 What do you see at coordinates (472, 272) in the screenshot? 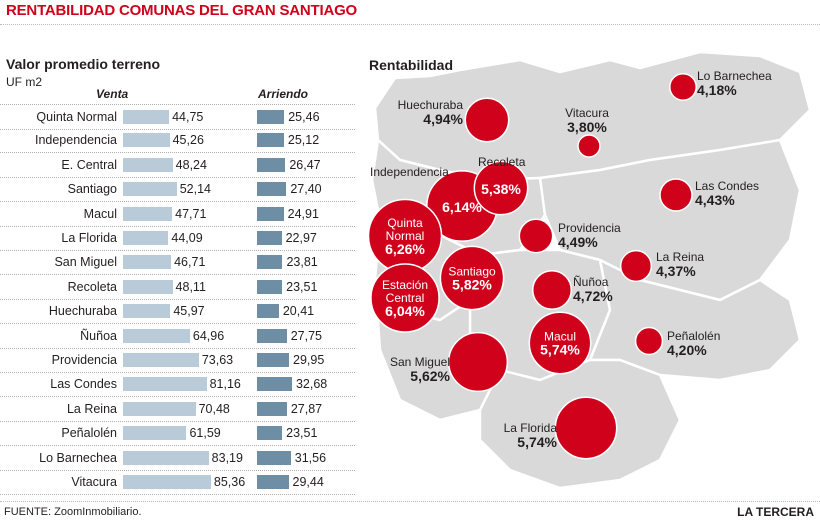
I see `bubble-name-label: Santiago` at bounding box center [472, 272].